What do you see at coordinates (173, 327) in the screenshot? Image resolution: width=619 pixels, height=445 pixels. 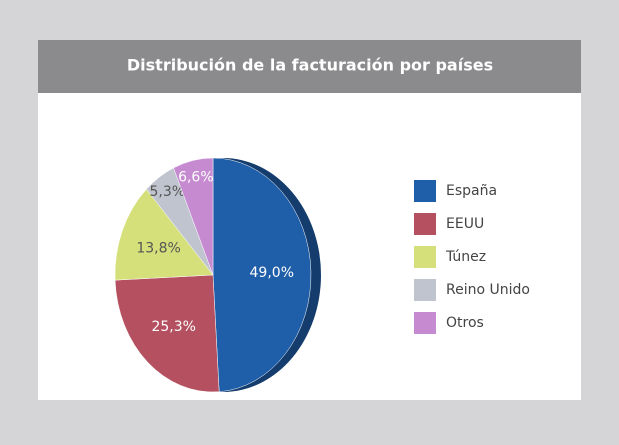 I see `data-label: 25,3%` at bounding box center [173, 327].